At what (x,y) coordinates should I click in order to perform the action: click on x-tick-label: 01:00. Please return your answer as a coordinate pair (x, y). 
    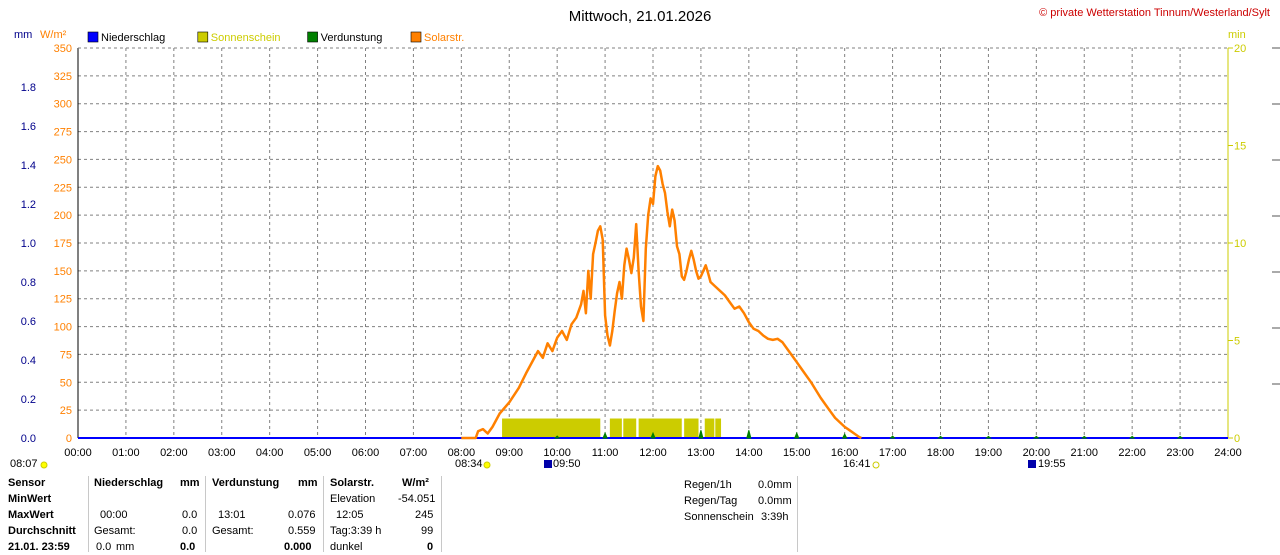
    Looking at the image, I should click on (126, 453).